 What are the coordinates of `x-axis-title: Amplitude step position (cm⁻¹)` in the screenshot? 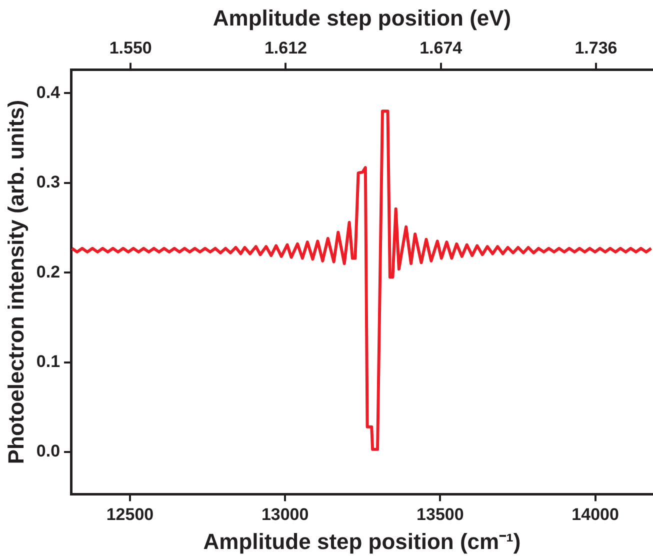 It's located at (362, 541).